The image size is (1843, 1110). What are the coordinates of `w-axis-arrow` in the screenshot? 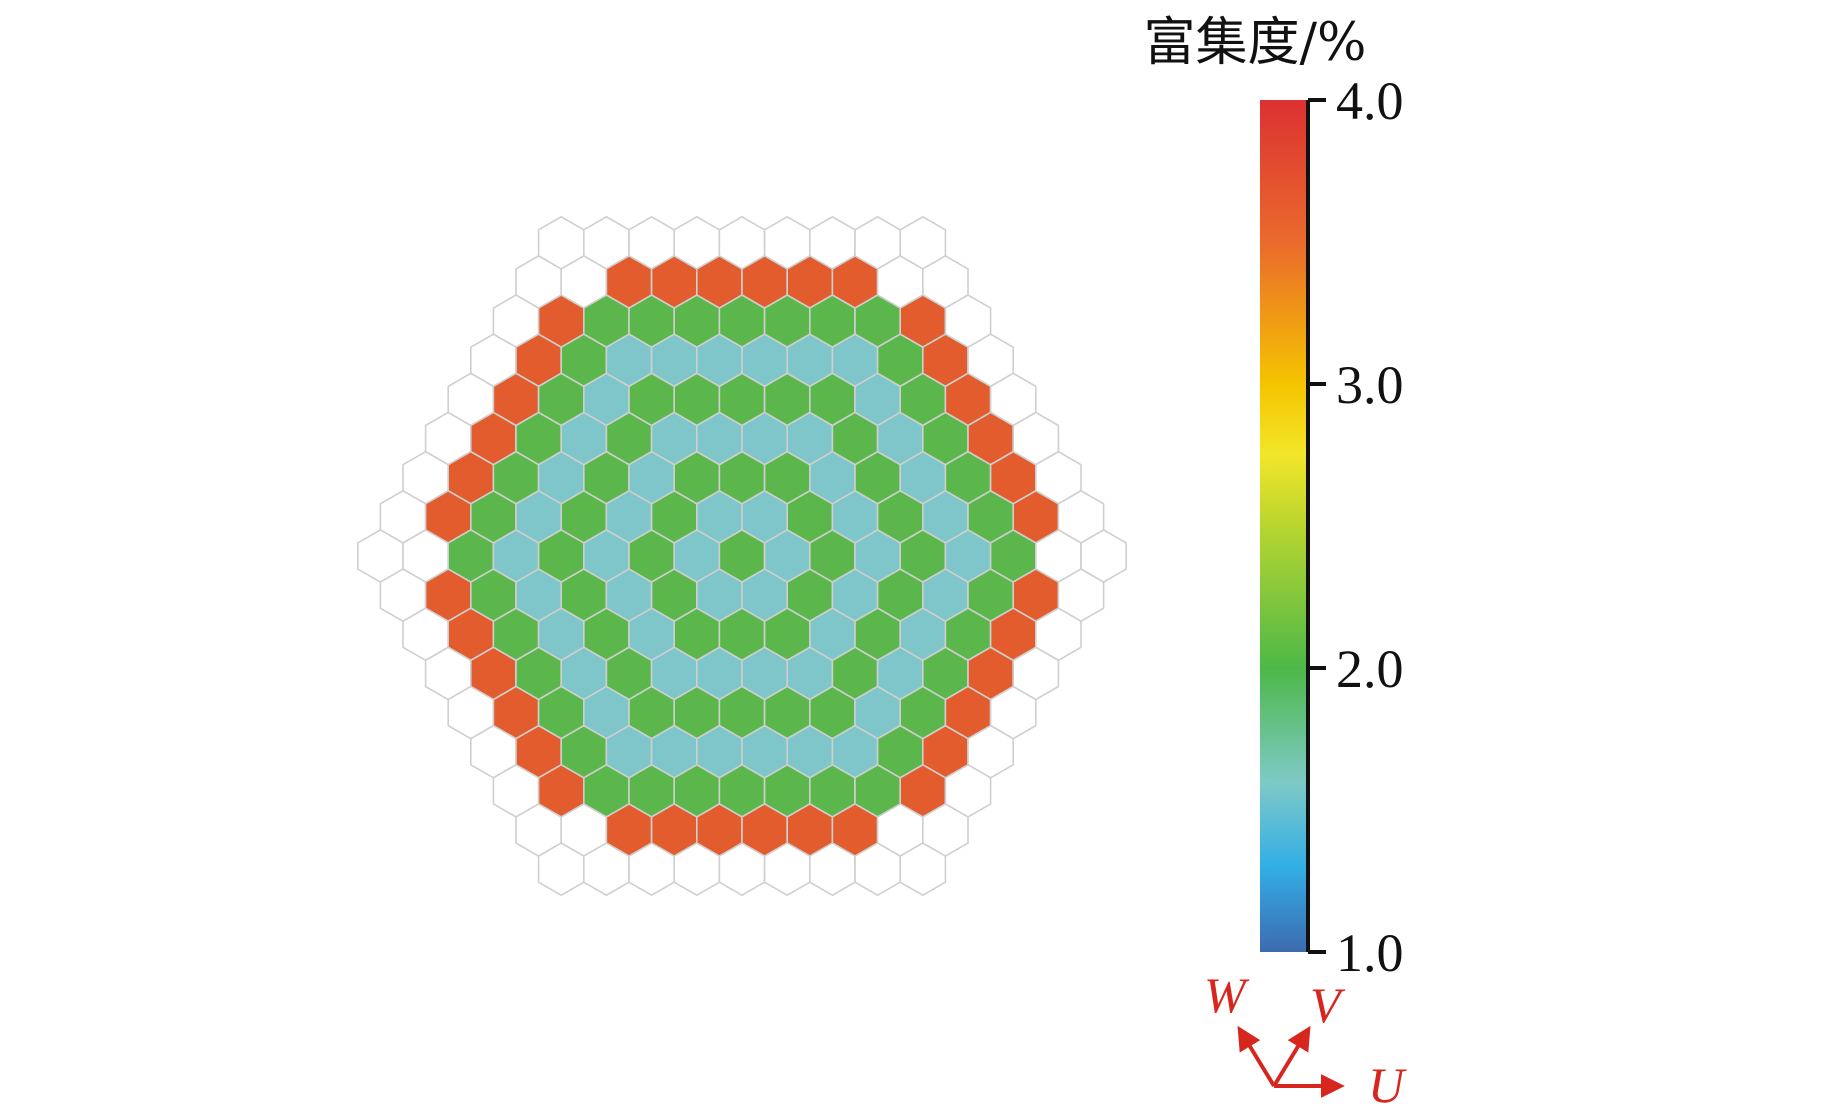 It's located at (1256, 1056).